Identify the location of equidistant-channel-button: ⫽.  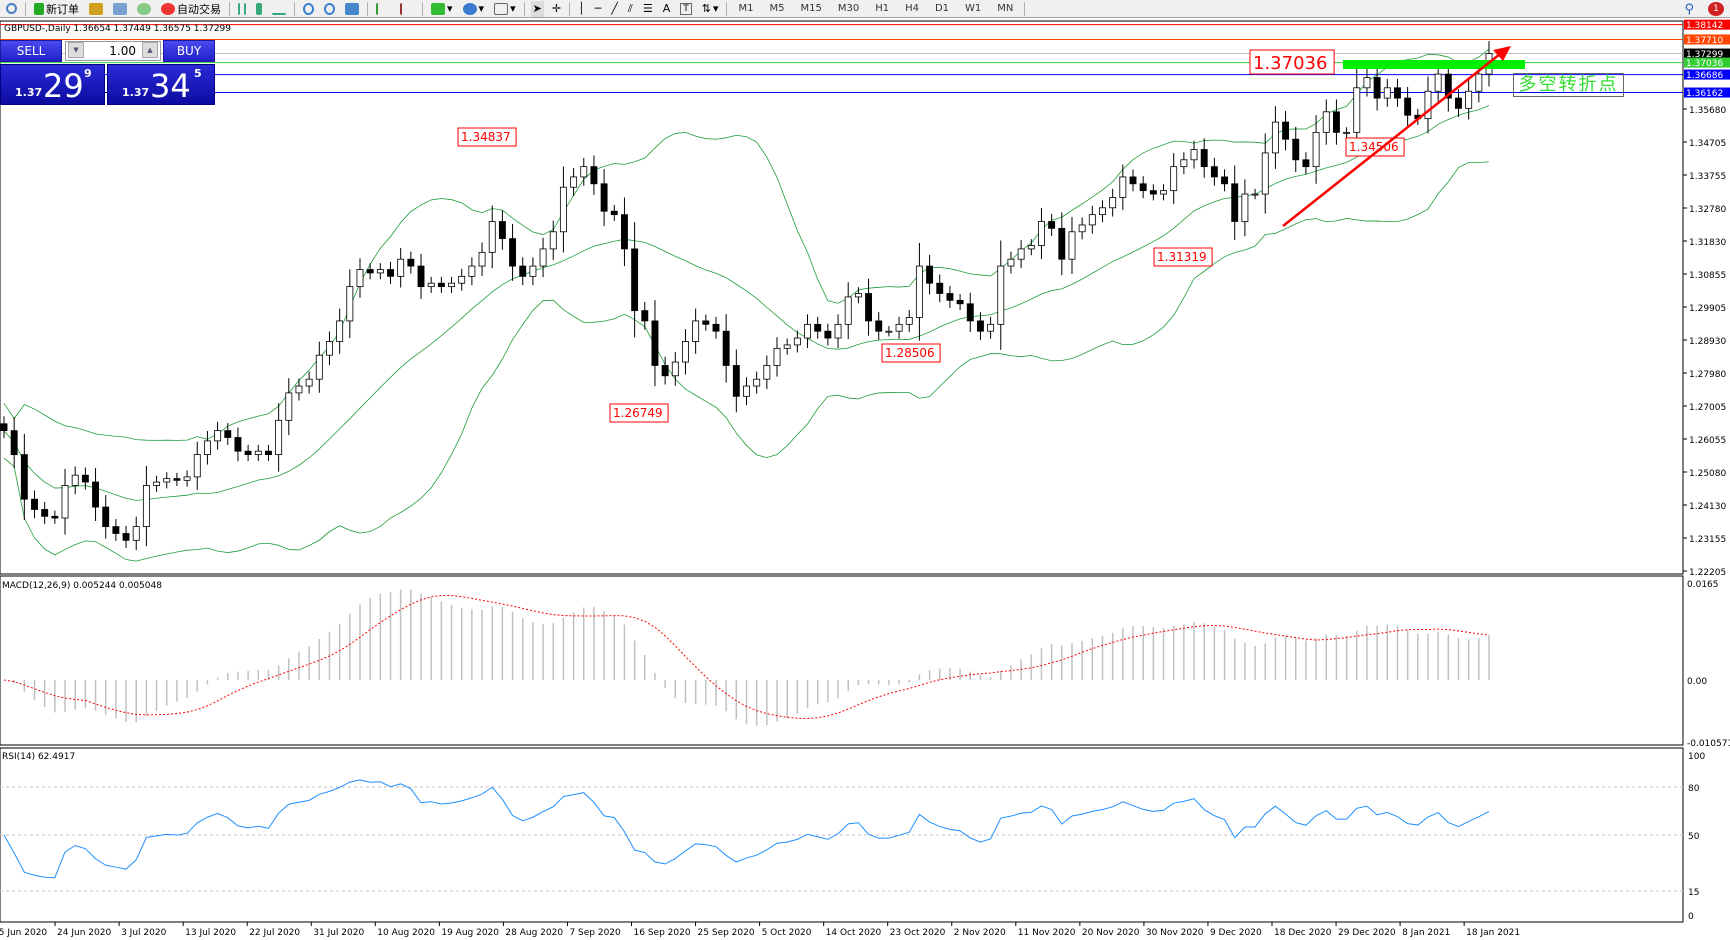
(630, 9).